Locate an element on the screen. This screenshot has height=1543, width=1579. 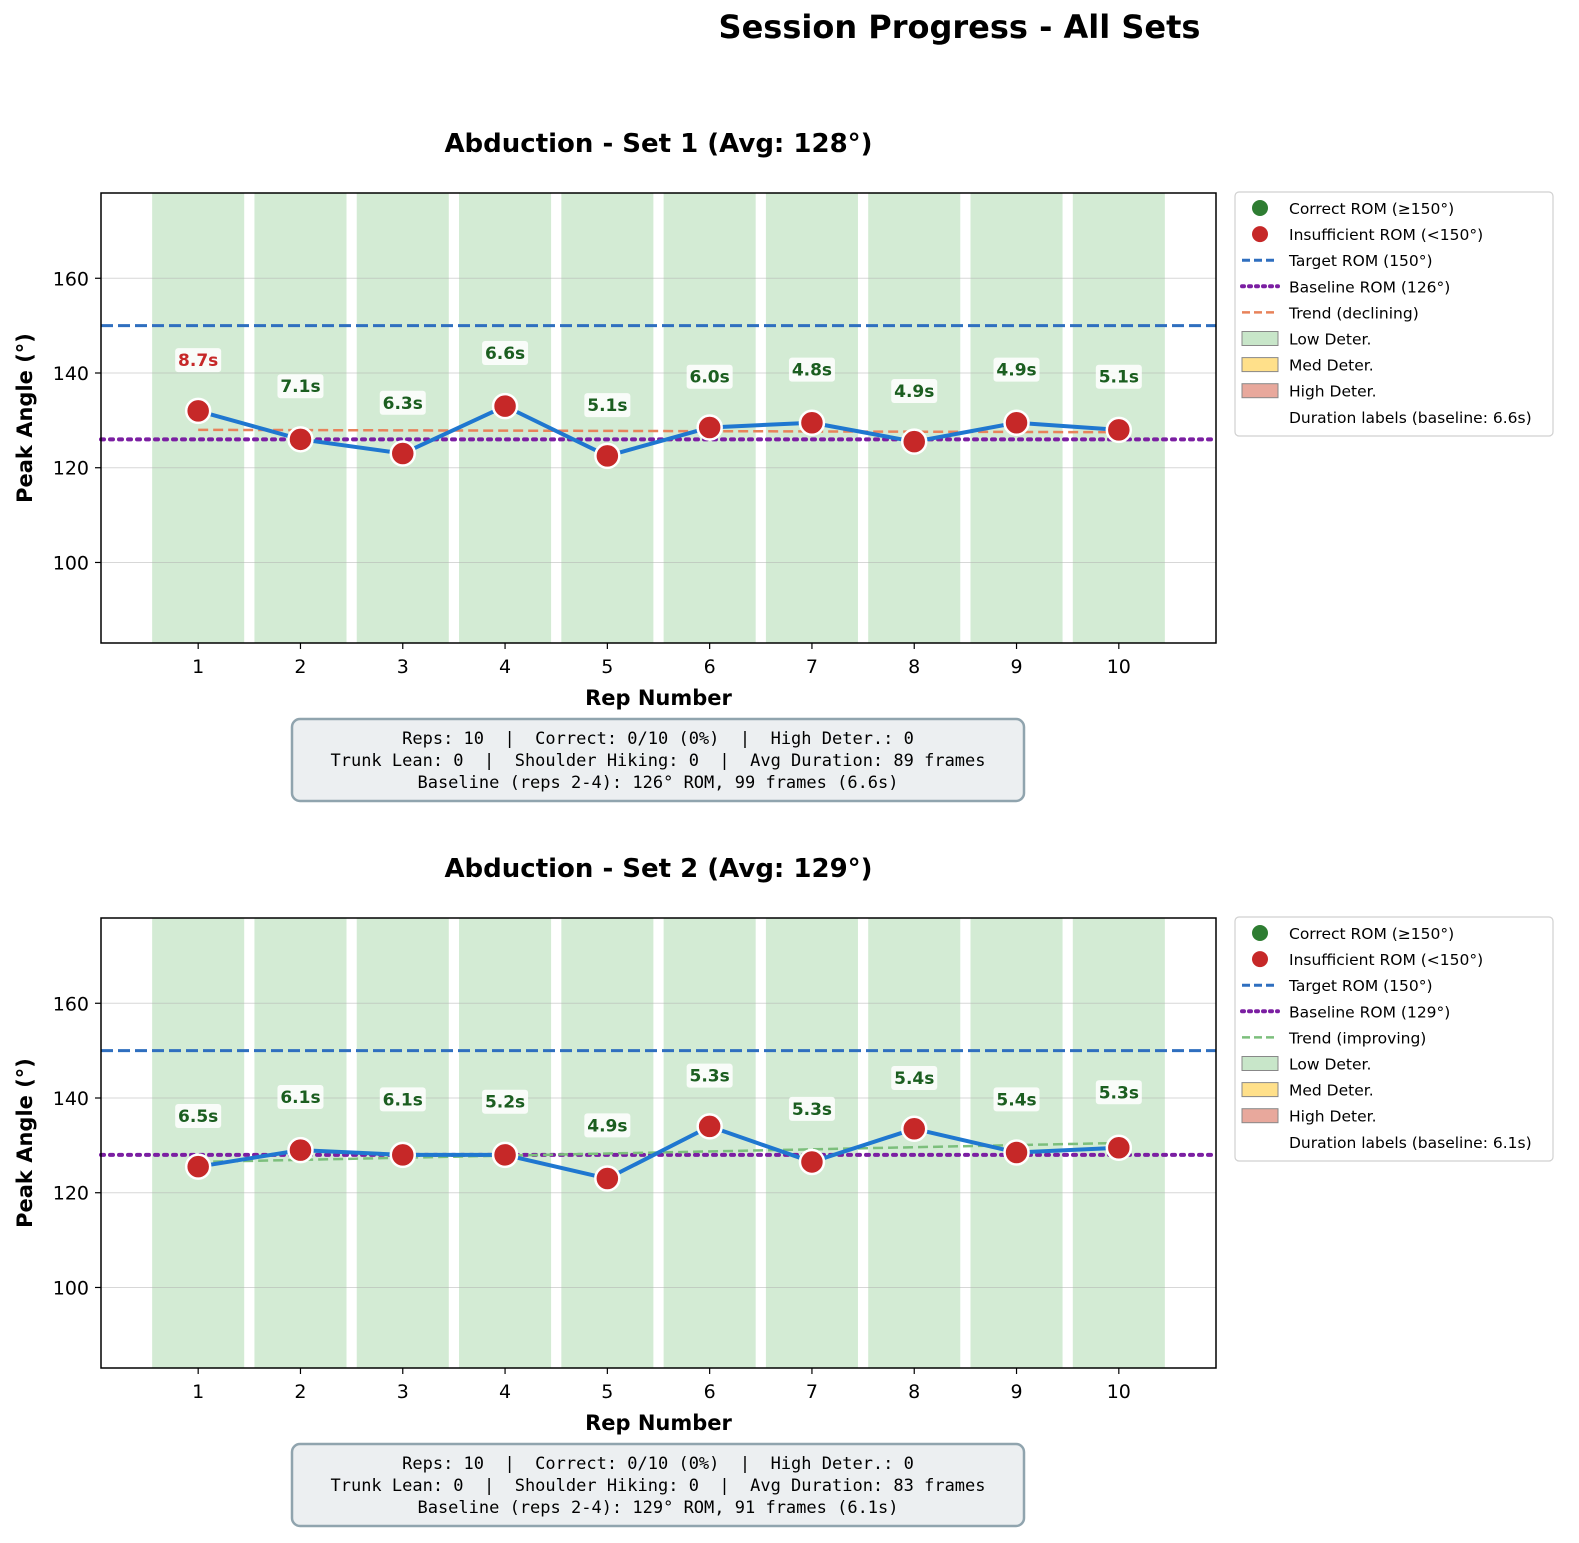
legend-box is located at coordinates (1394, 1039).